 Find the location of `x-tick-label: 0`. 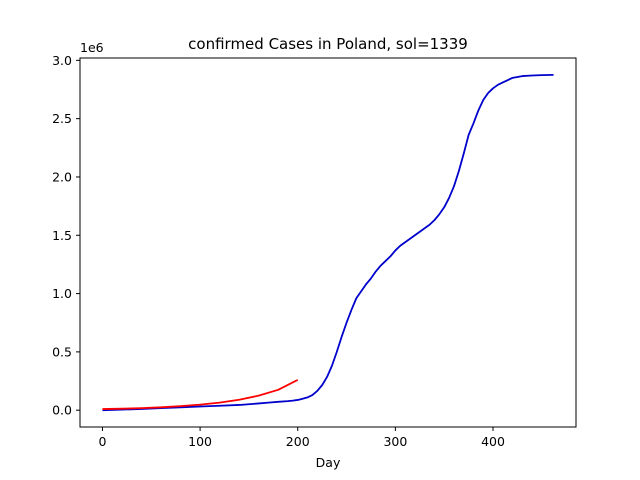

x-tick-label: 0 is located at coordinates (102, 441).